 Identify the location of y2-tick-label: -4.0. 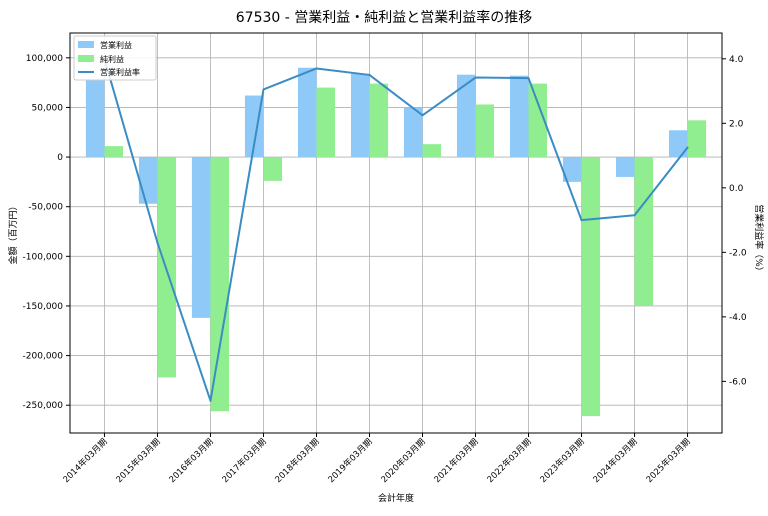
(738, 318).